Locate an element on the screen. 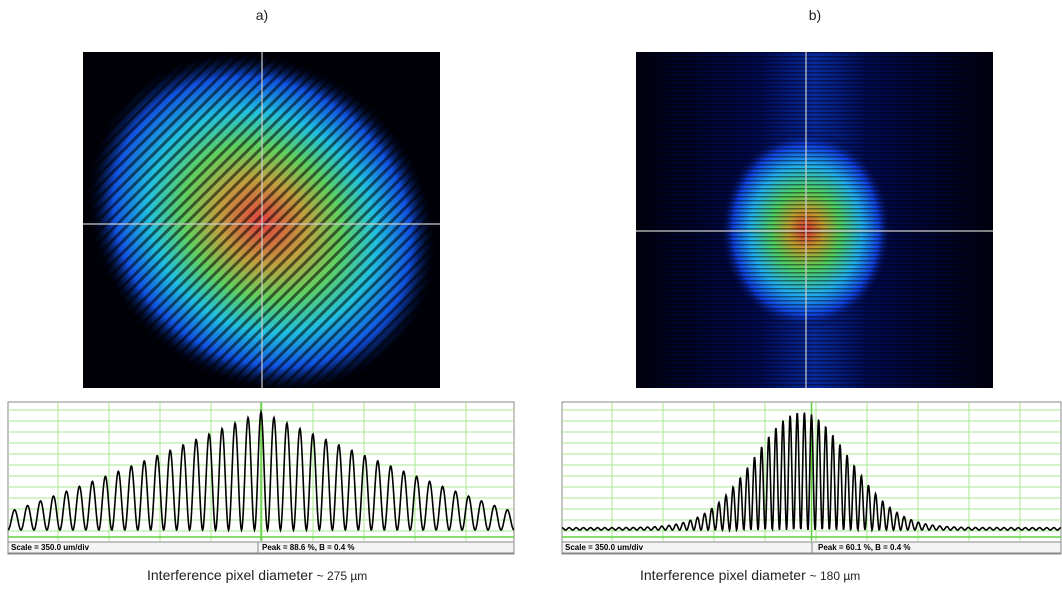 This screenshot has width=1062, height=589. caption: Interference pixel diameter ~ 275 µm is located at coordinates (257, 575).